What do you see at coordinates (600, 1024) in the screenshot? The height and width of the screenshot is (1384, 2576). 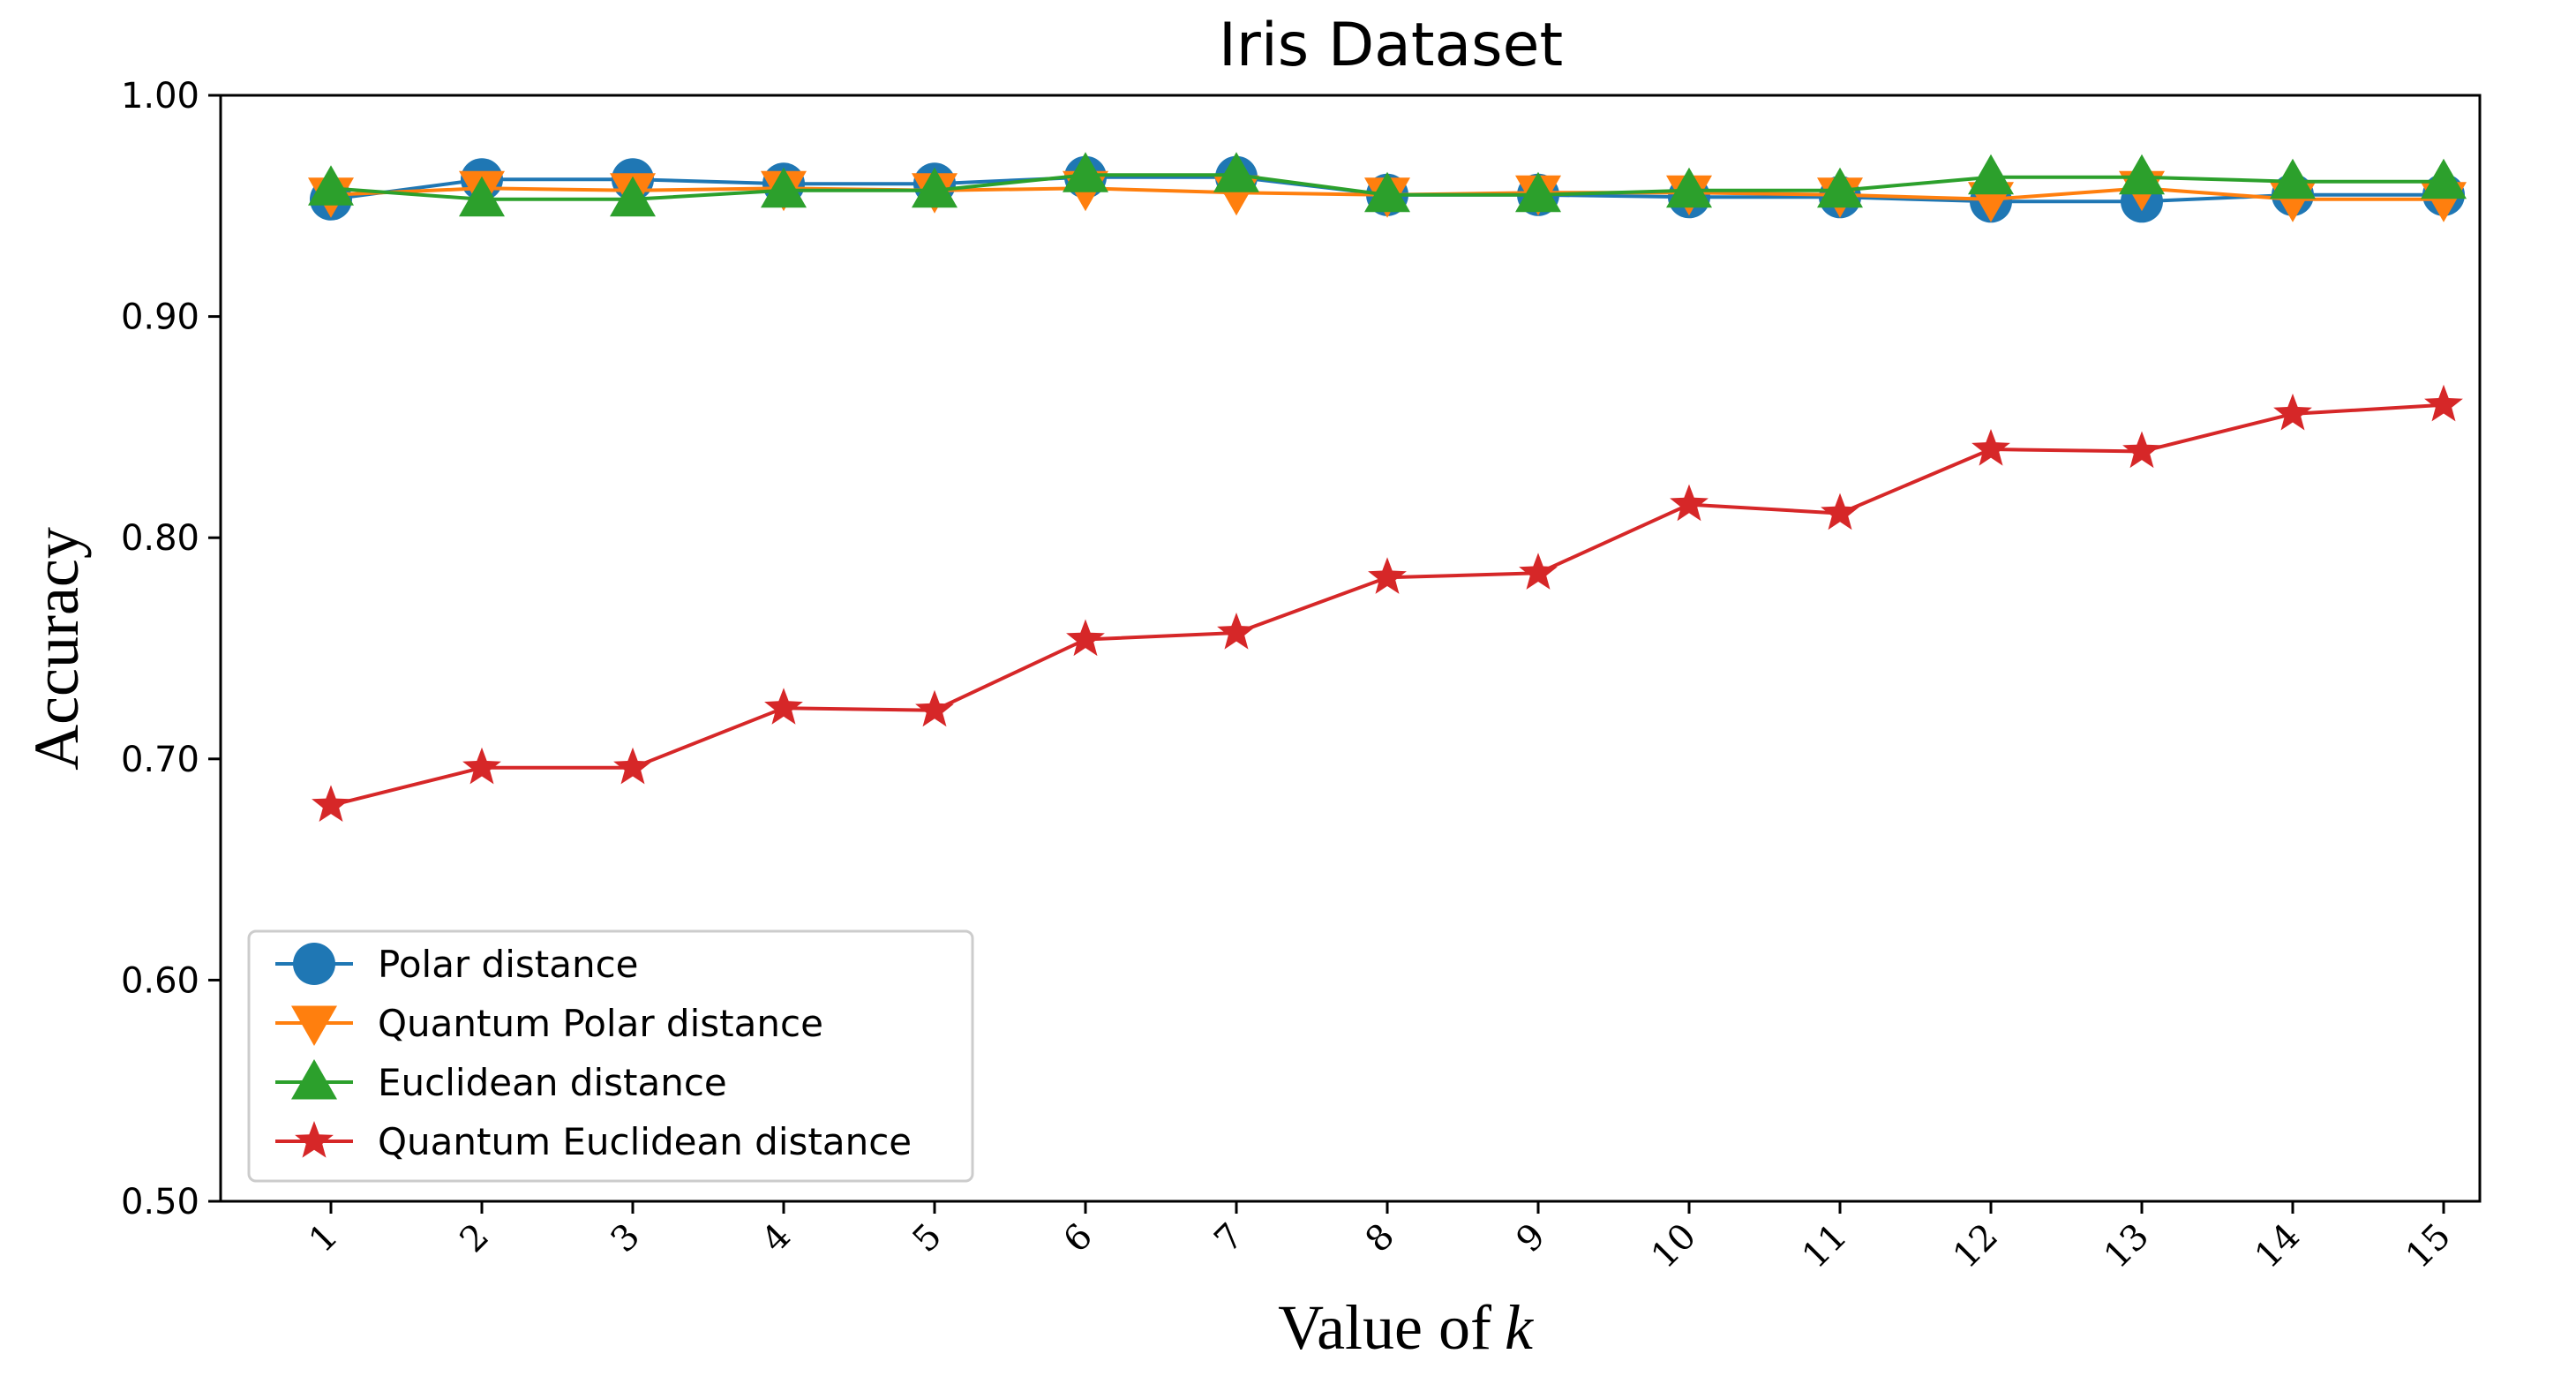 I see `legend-label: Quantum Polar distance` at bounding box center [600, 1024].